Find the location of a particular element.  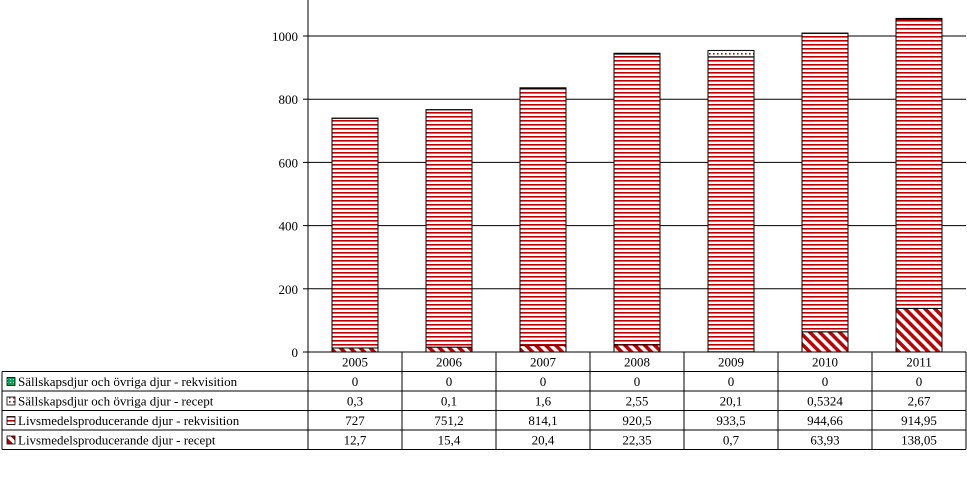

y-axis: 0 200 400 600 800 1000 is located at coordinates (290, 180).